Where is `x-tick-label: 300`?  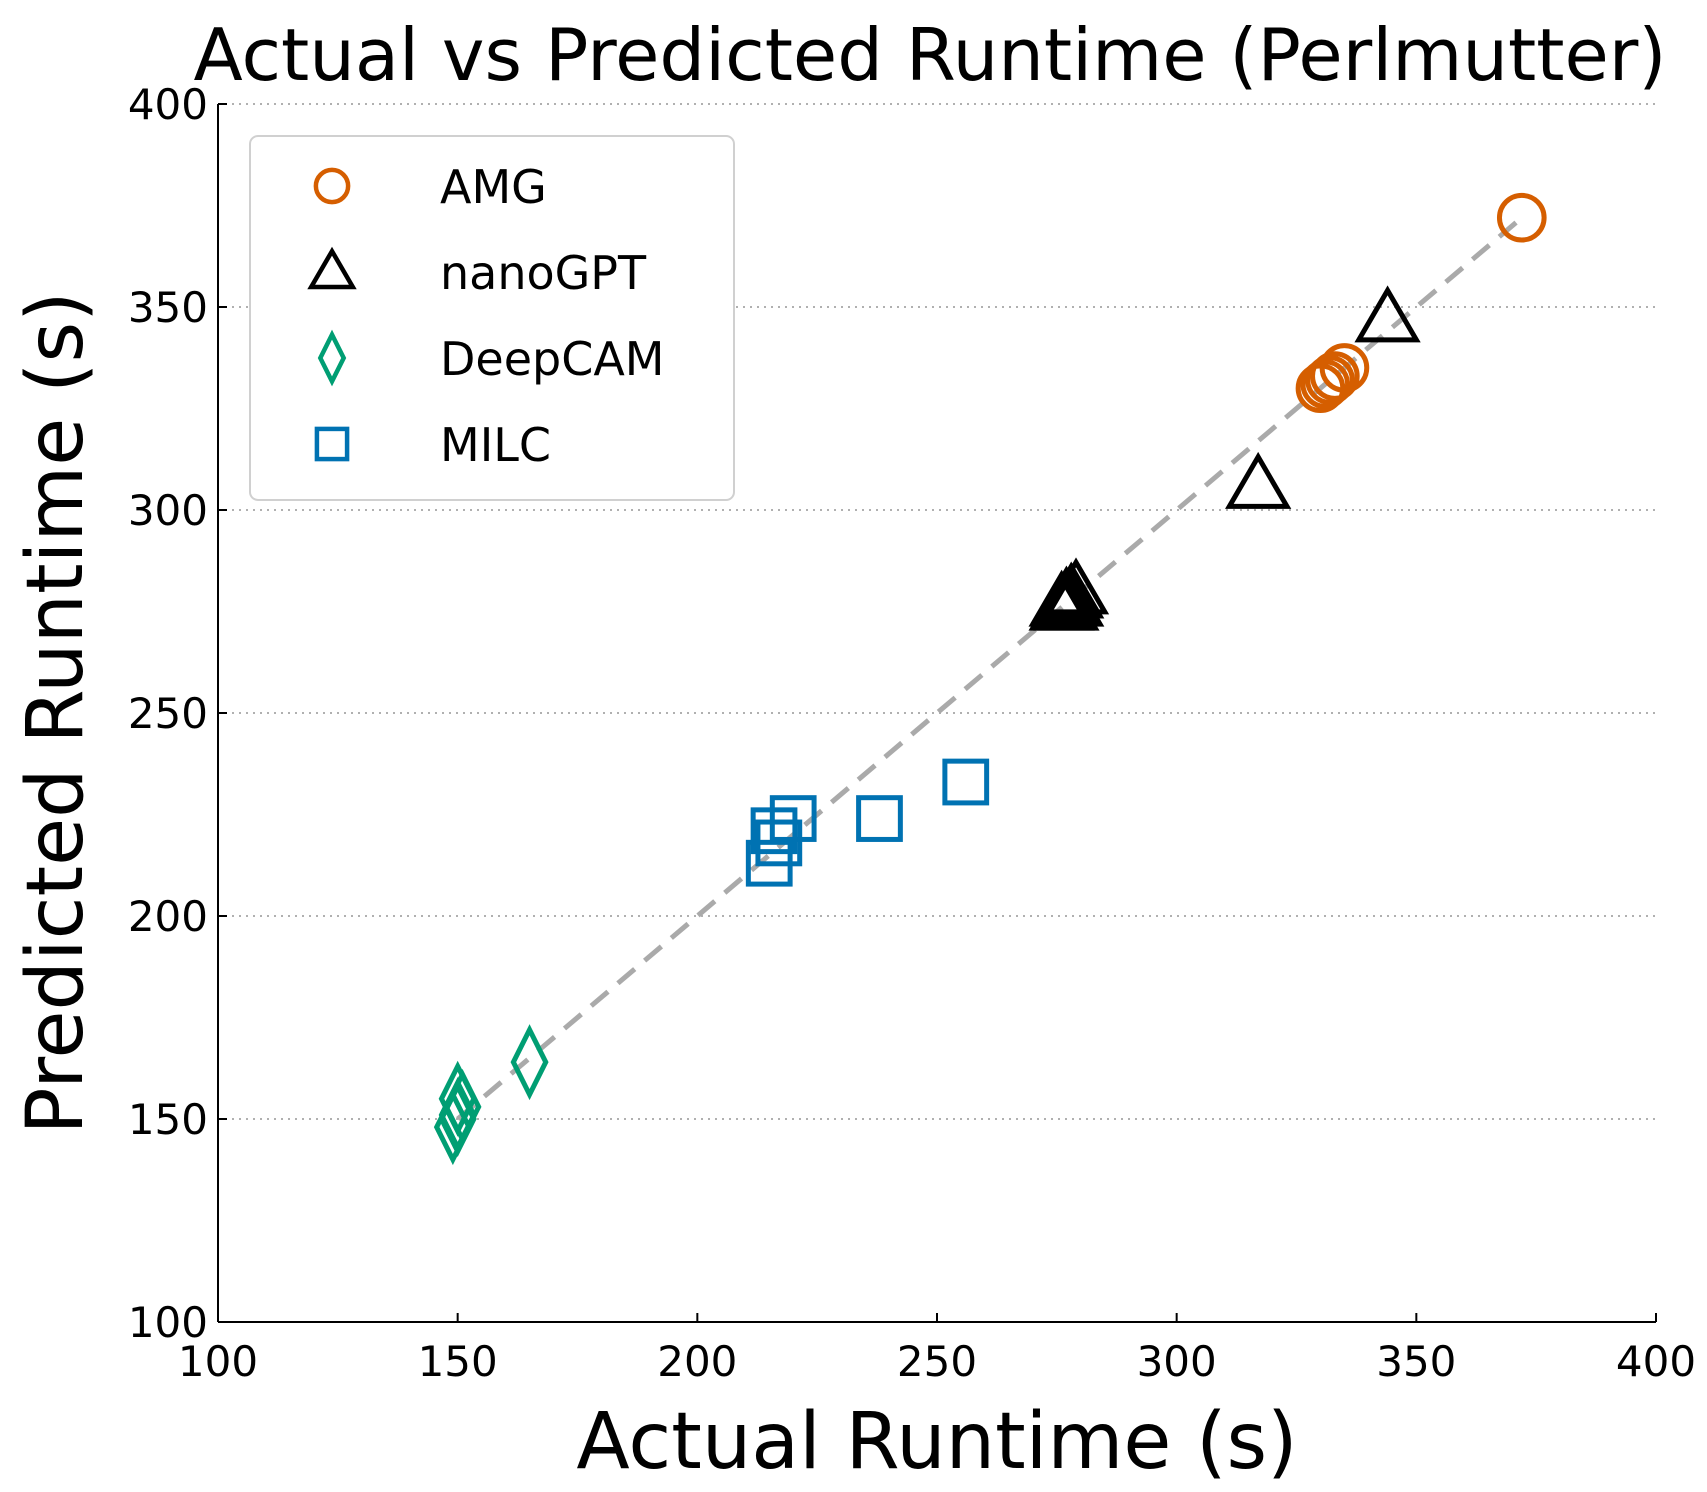
x-tick-label: 300 is located at coordinates (1177, 1361).